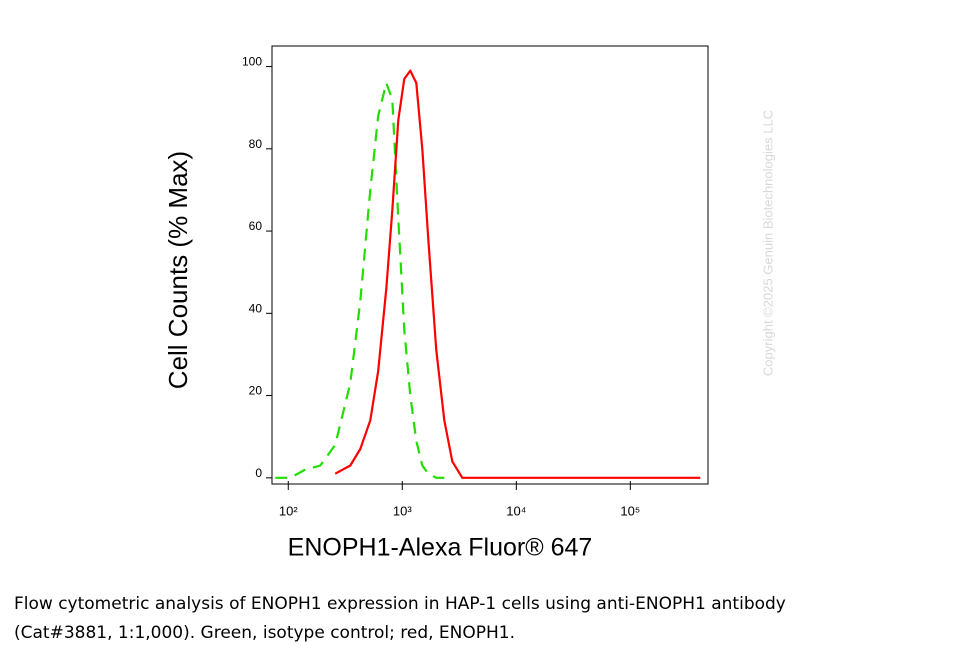  What do you see at coordinates (288, 510) in the screenshot?
I see `x-tick-label: 10²` at bounding box center [288, 510].